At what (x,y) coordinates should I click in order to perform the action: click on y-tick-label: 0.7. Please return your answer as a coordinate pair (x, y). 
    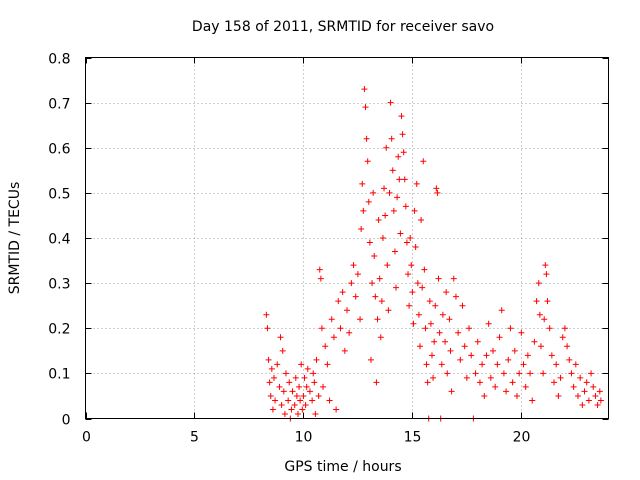
    Looking at the image, I should click on (59, 105).